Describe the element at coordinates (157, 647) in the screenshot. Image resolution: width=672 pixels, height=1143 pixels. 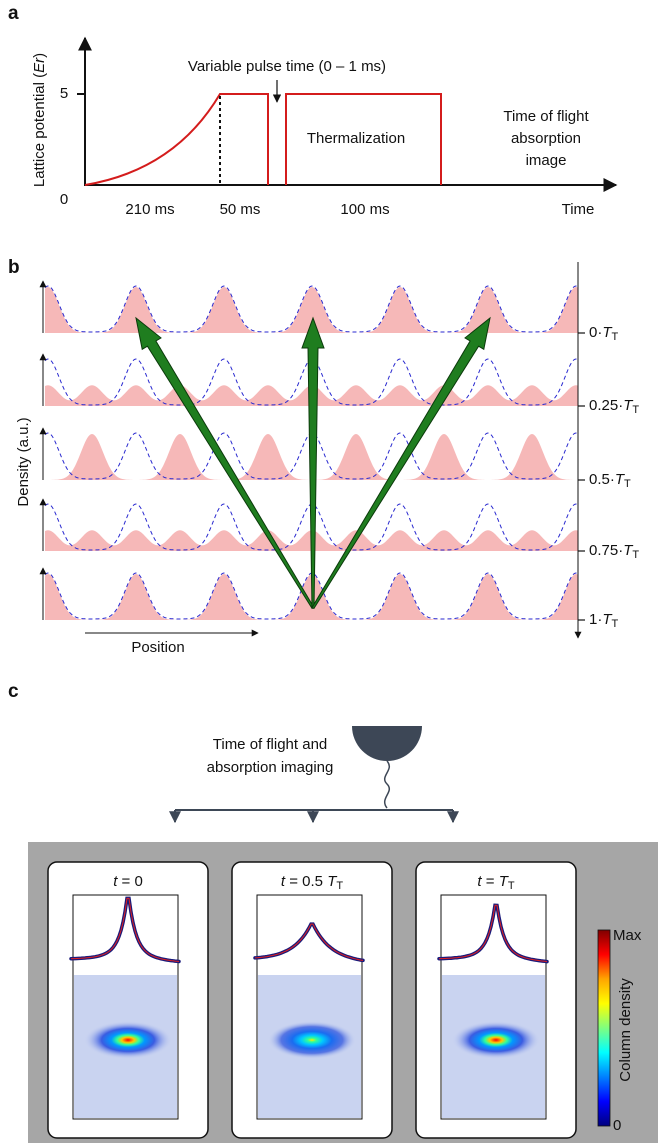
I see `x-axis-label: Position` at that location.